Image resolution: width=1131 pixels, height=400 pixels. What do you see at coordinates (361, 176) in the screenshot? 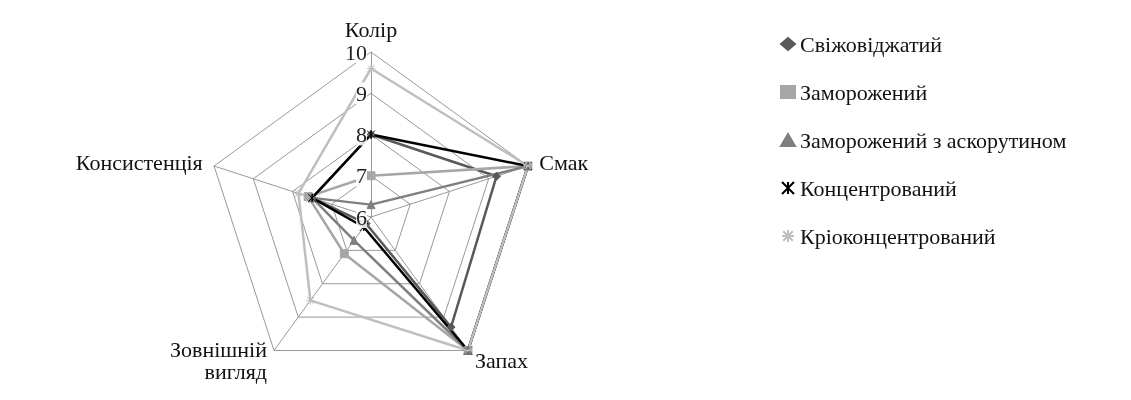
I see `y-tick-label: 7` at bounding box center [361, 176].